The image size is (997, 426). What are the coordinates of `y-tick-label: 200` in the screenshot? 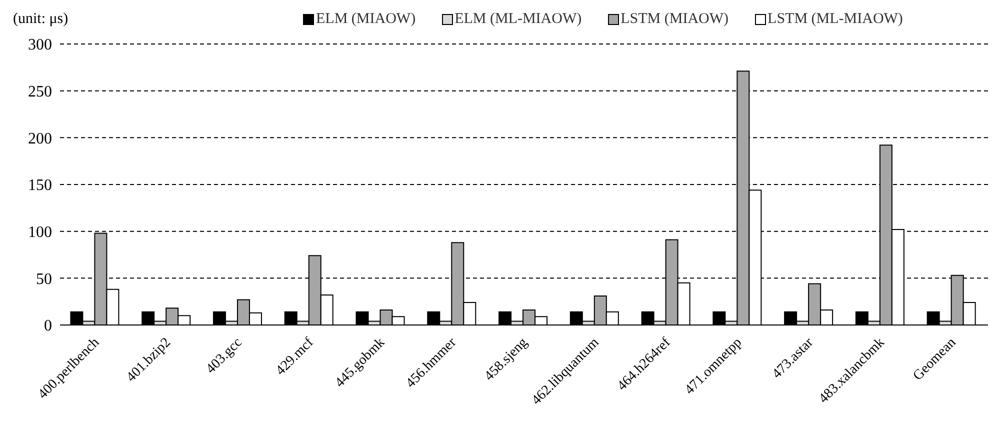 It's located at (40, 139).